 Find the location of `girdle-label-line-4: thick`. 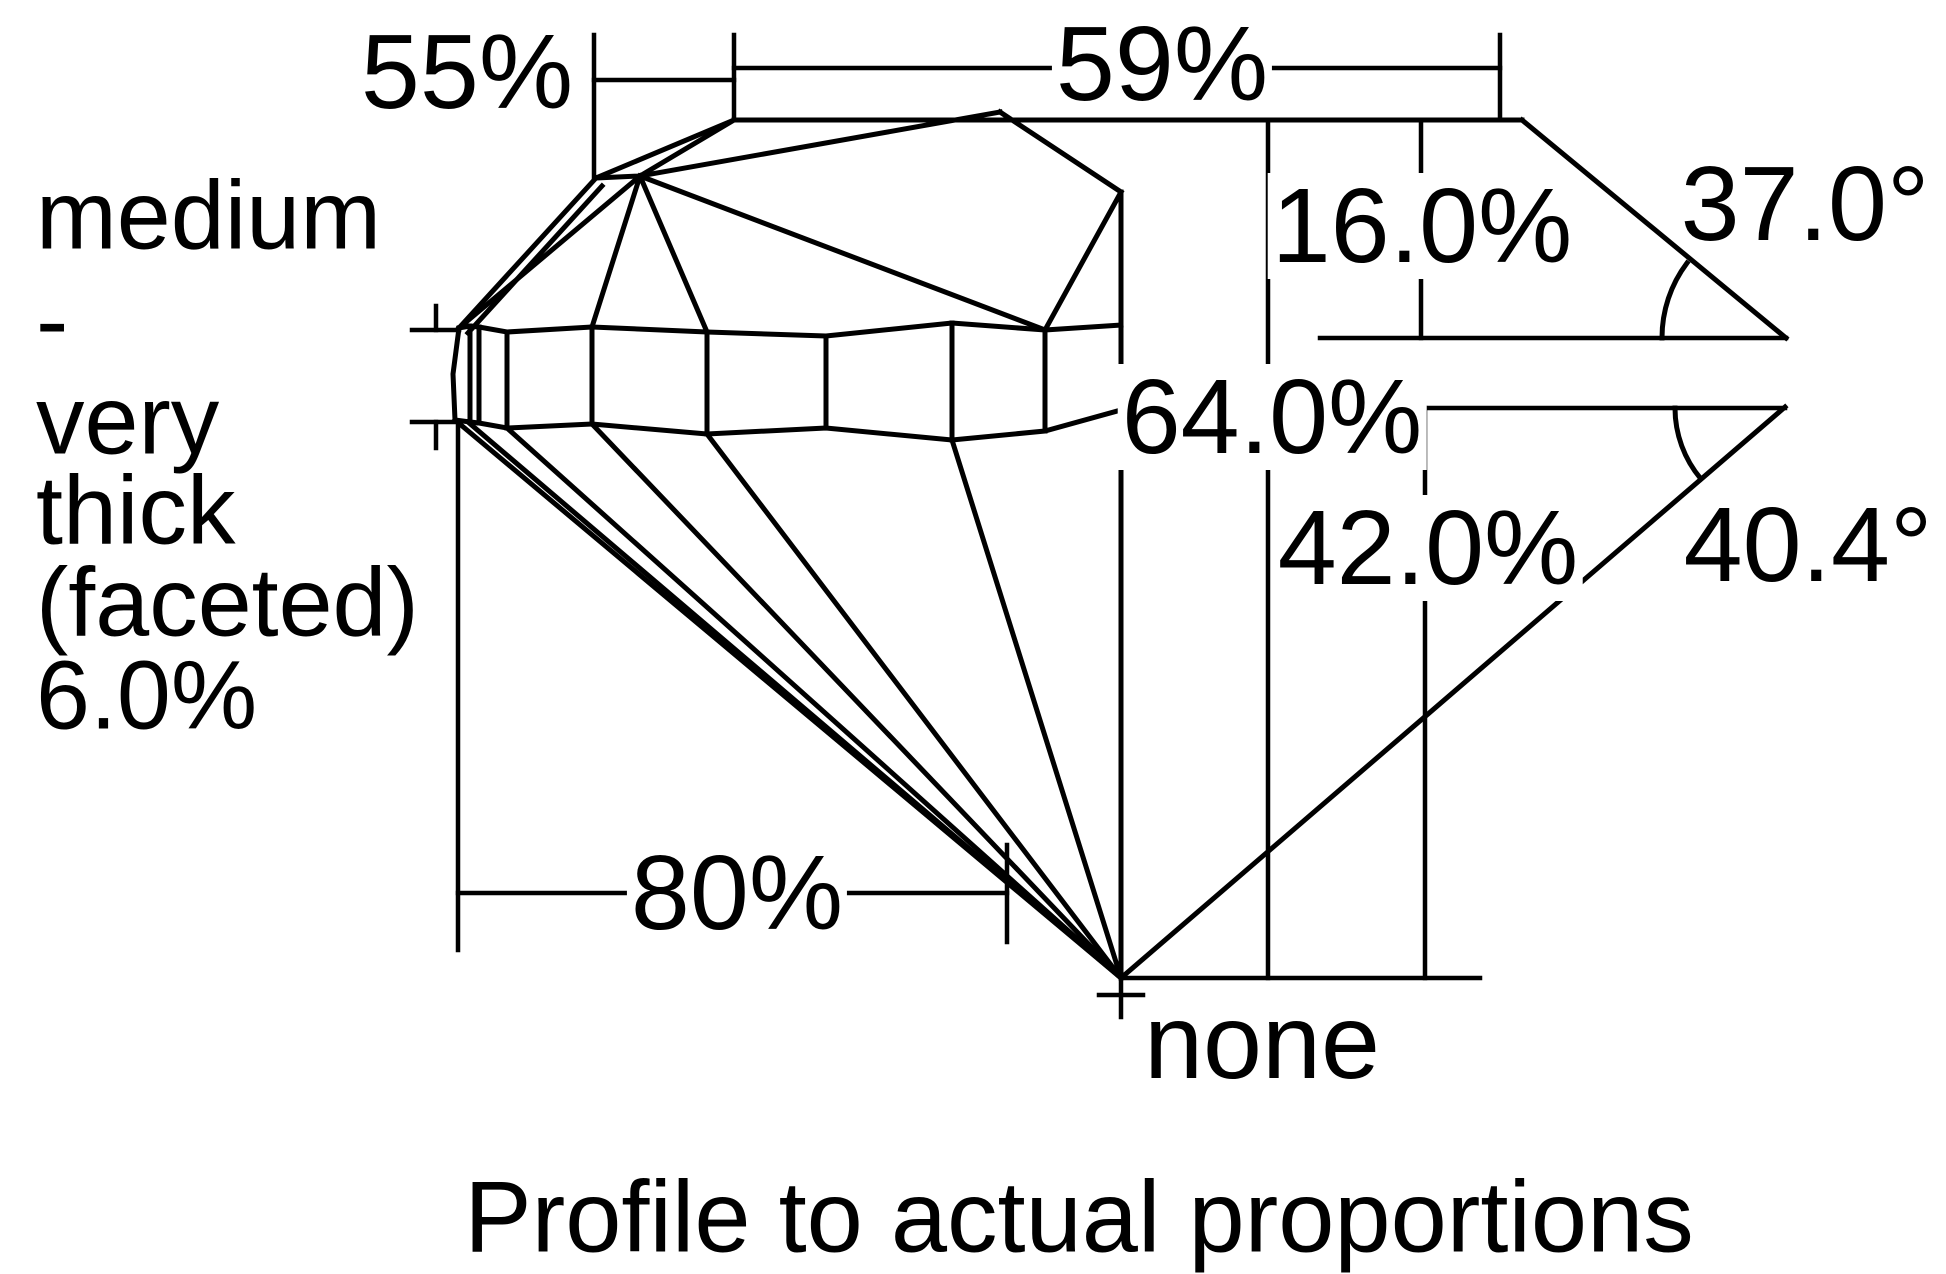

girdle-label-line-4: thick is located at coordinates (136, 510).